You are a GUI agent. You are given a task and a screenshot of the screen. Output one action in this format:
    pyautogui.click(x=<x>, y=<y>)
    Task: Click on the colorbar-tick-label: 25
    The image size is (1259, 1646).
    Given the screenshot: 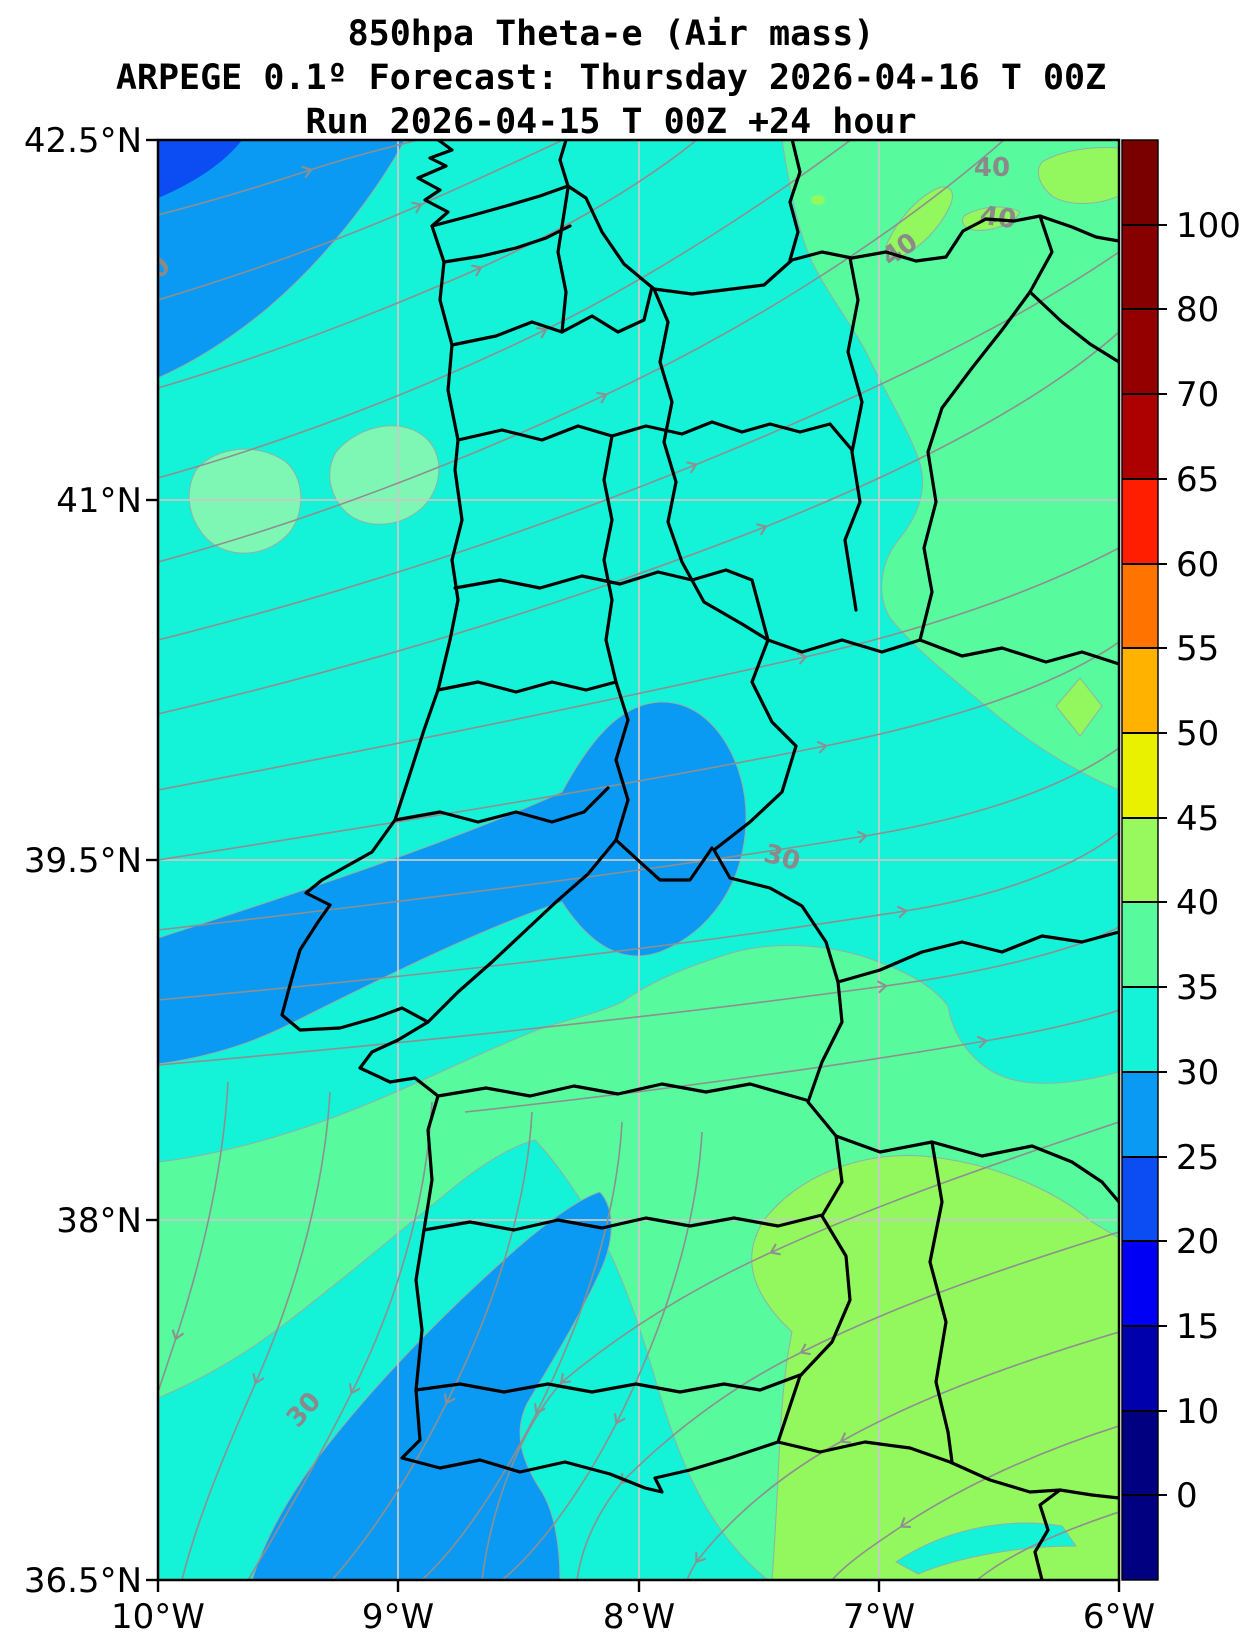 What is the action you would take?
    pyautogui.click(x=1197, y=1158)
    